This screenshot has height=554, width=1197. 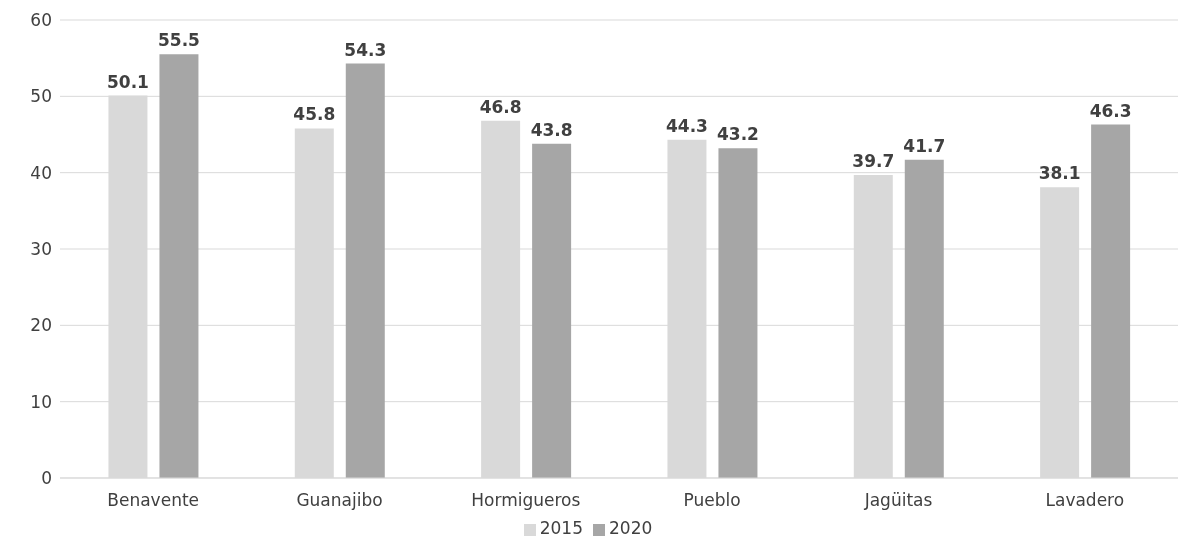 What do you see at coordinates (365, 49) in the screenshot?
I see `data-label: 54.3` at bounding box center [365, 49].